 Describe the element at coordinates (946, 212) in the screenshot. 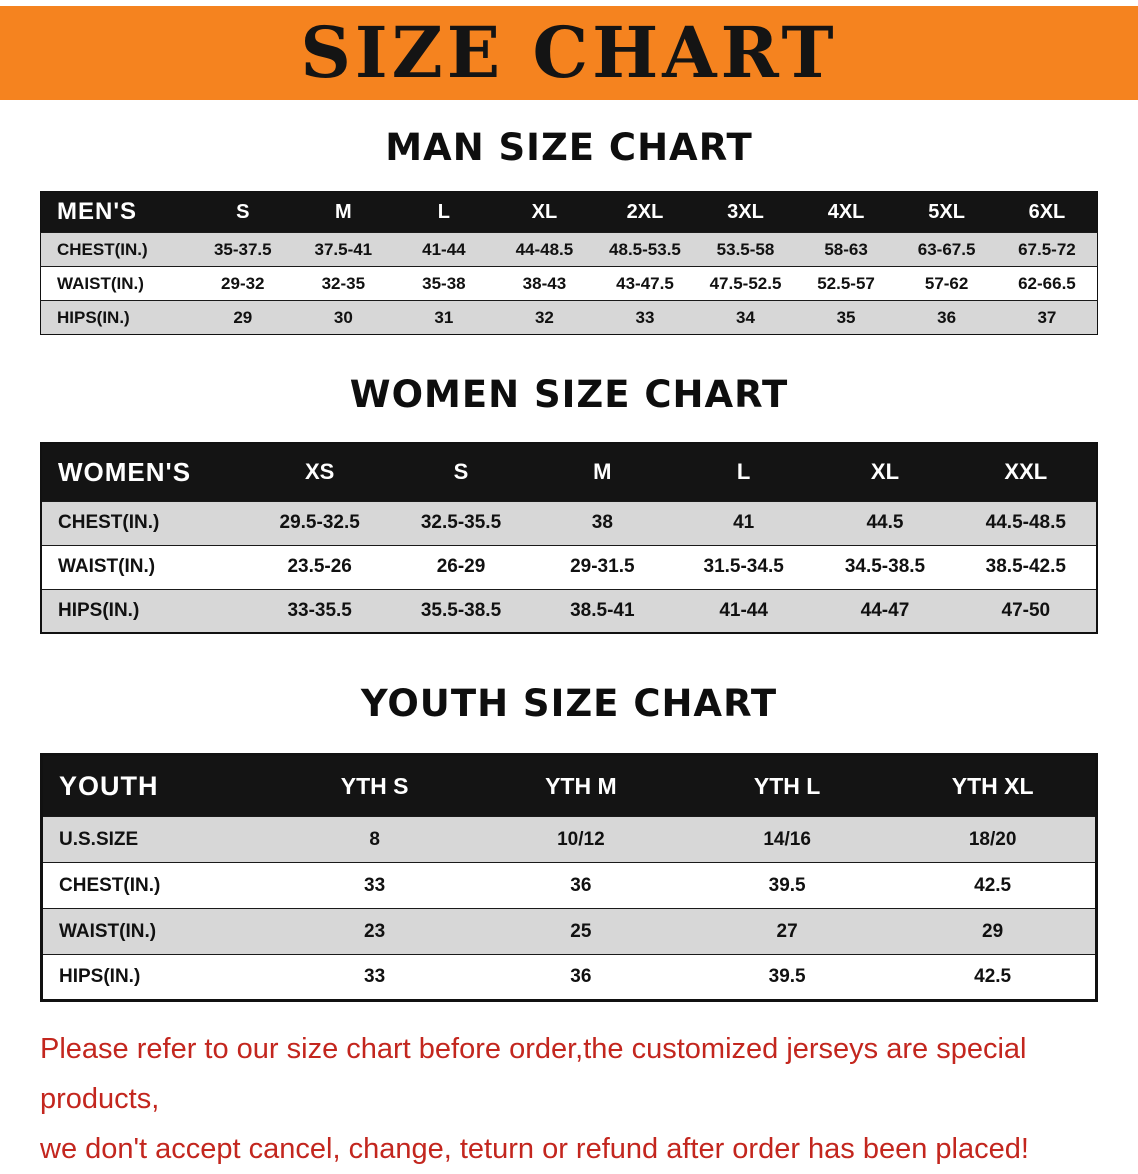

I see `size-column-header: 5XL` at that location.